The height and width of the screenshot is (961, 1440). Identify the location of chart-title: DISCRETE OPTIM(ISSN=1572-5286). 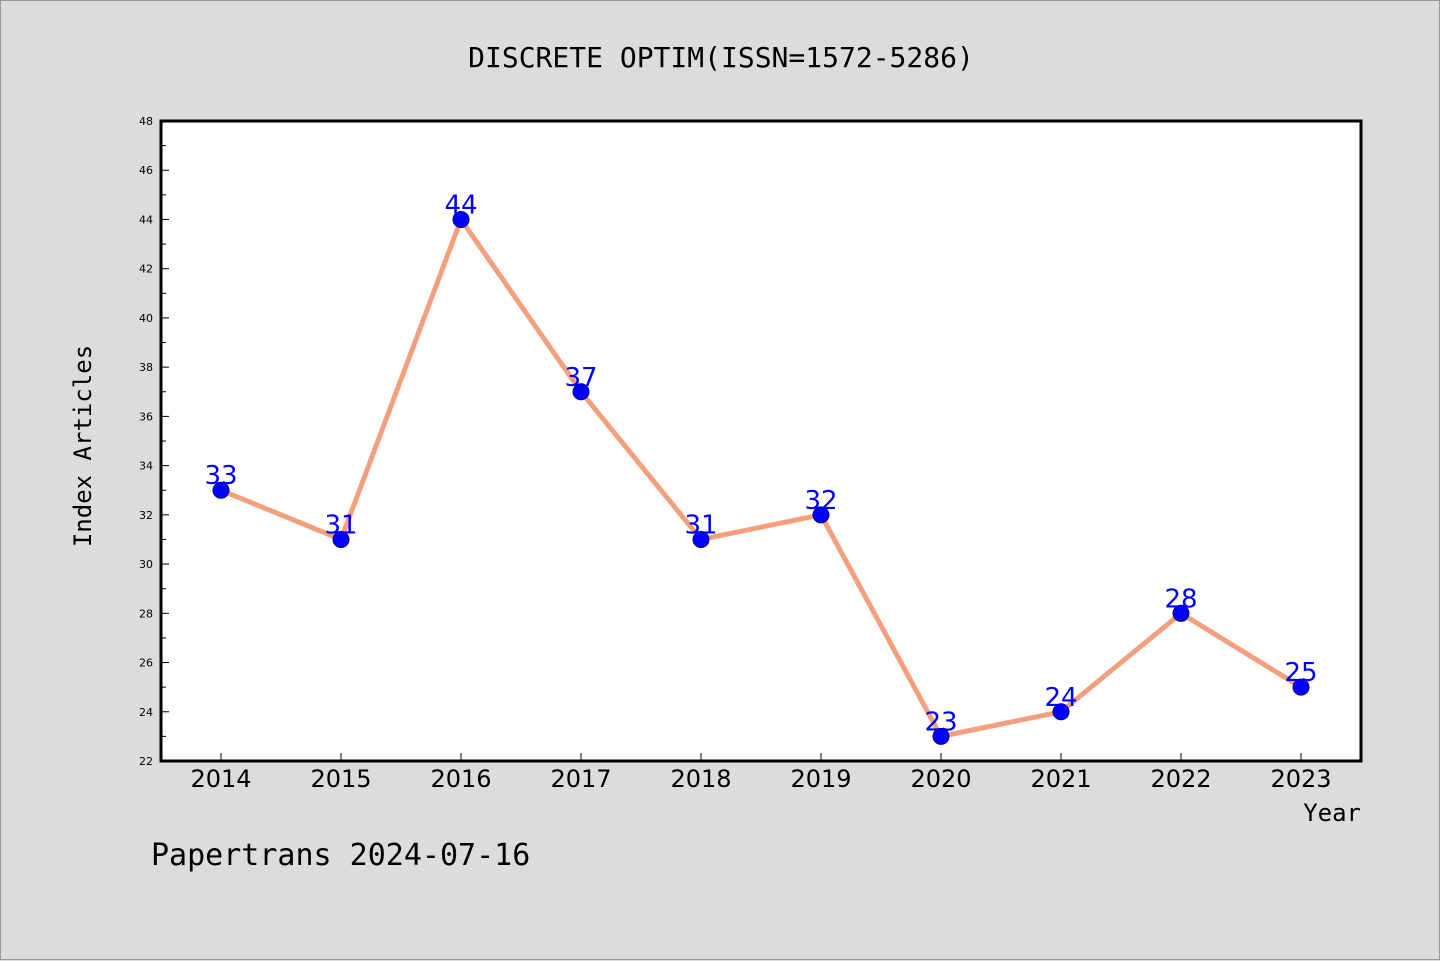
(721, 57).